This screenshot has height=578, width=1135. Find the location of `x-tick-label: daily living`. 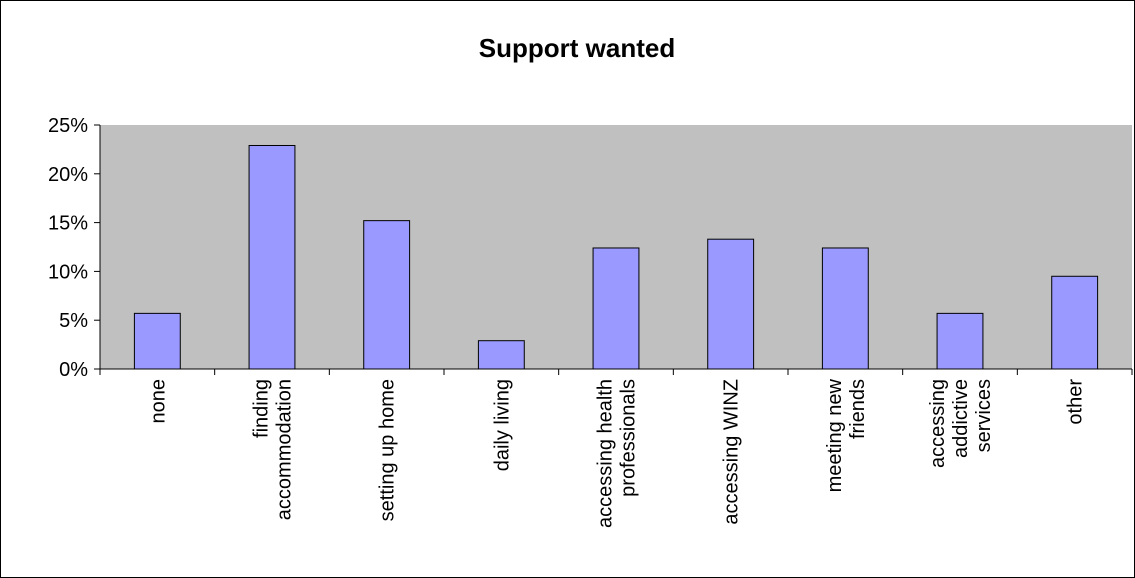

x-tick-label: daily living is located at coordinates (502, 425).